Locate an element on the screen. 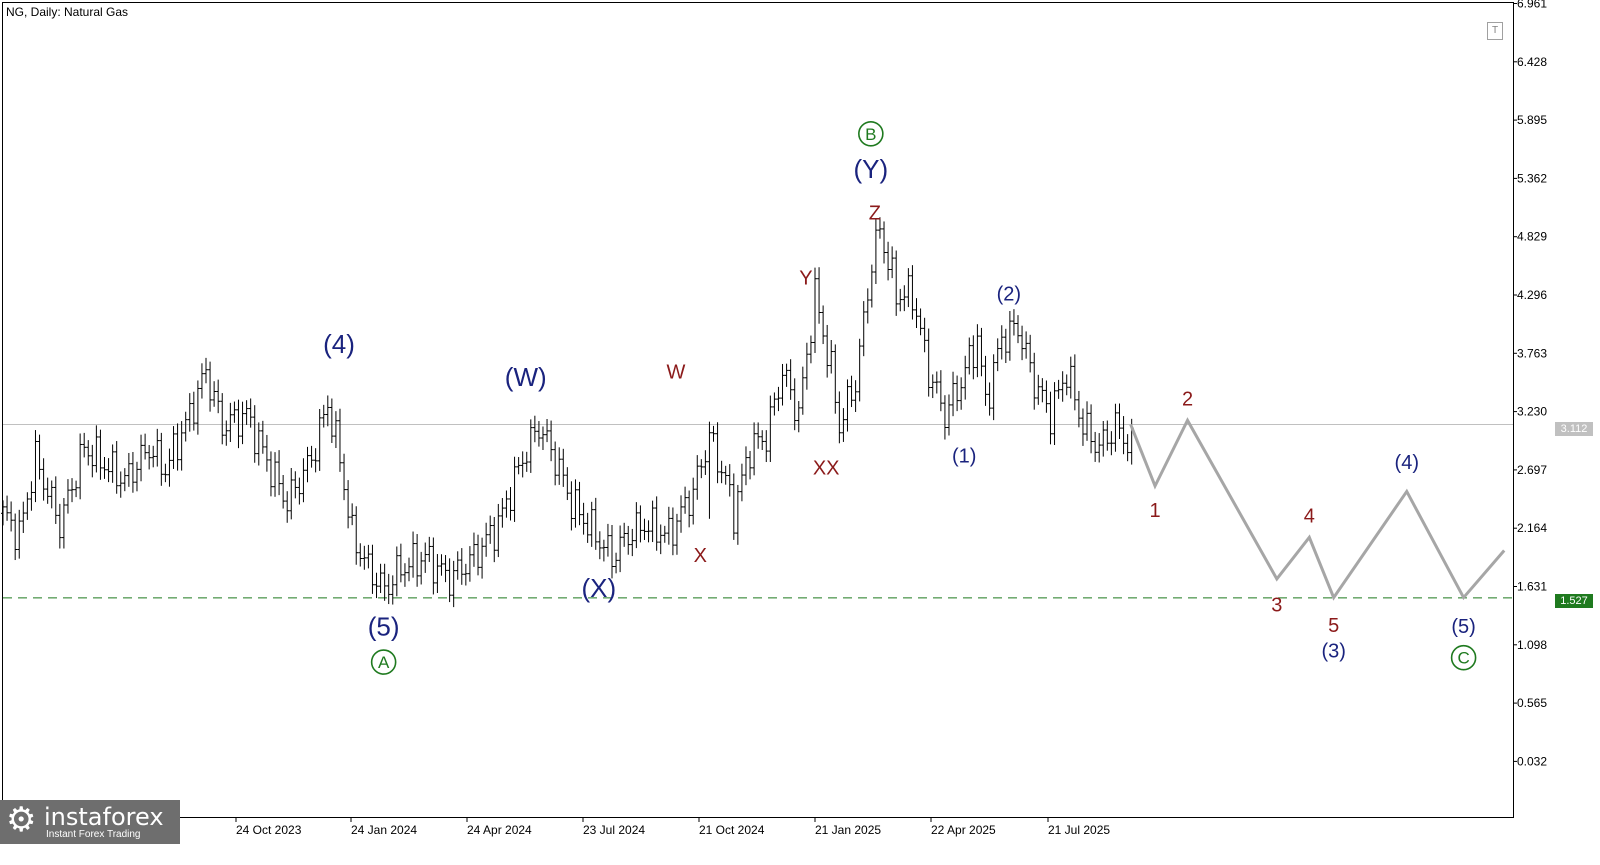 The width and height of the screenshot is (1600, 865). x-tick-label: 21 Jul 2025 is located at coordinates (1079, 830).